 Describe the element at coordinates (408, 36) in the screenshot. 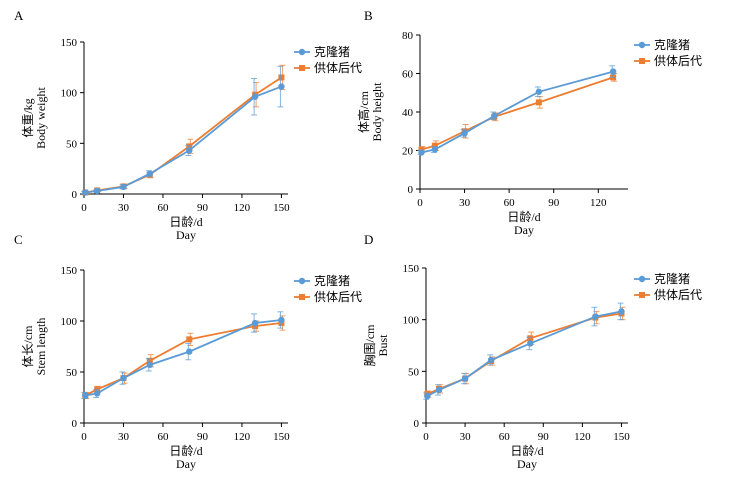

I see `y-tick-label: 80` at that location.